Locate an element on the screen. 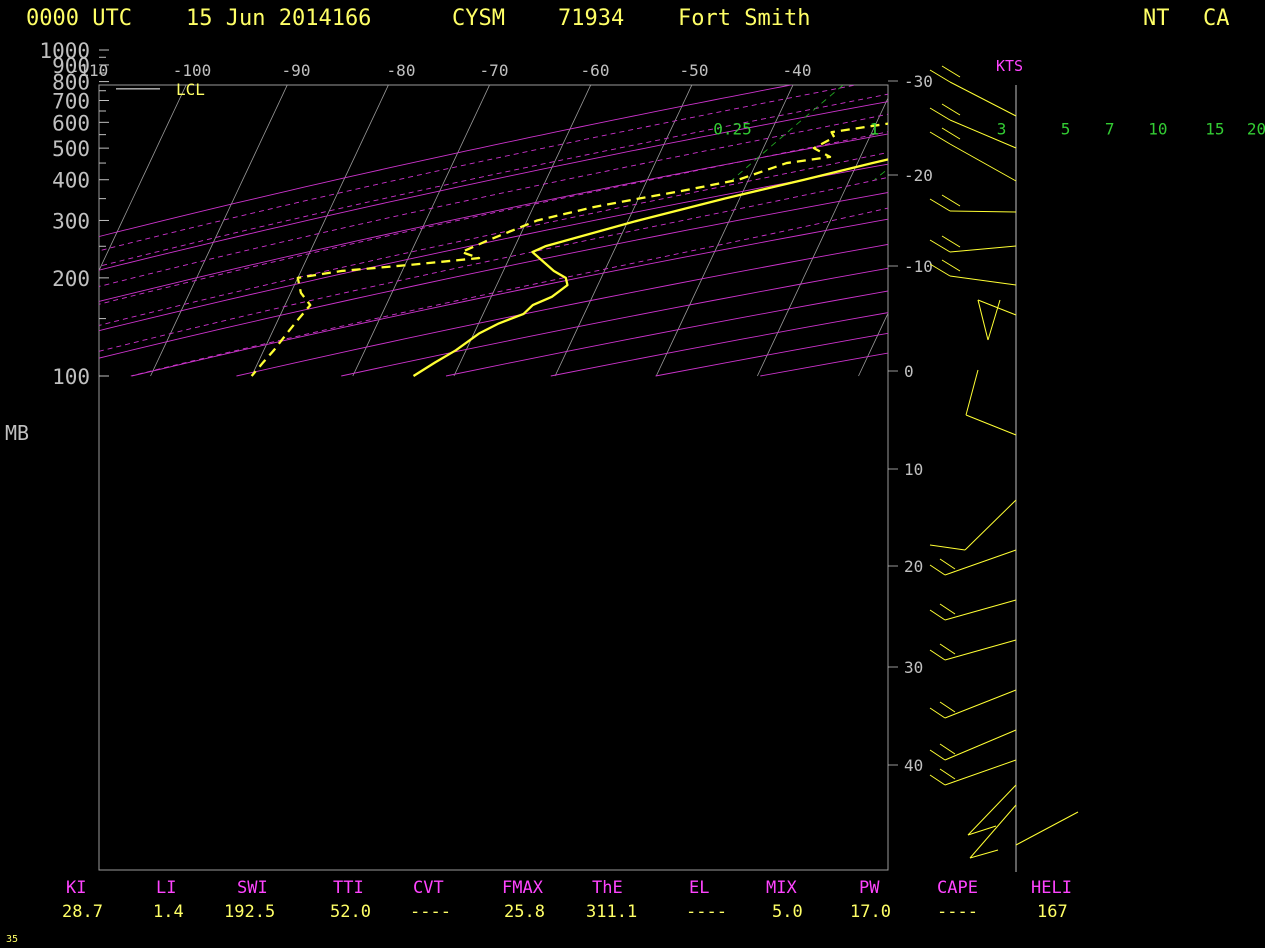  height-tick-label: 40 is located at coordinates (913, 765).